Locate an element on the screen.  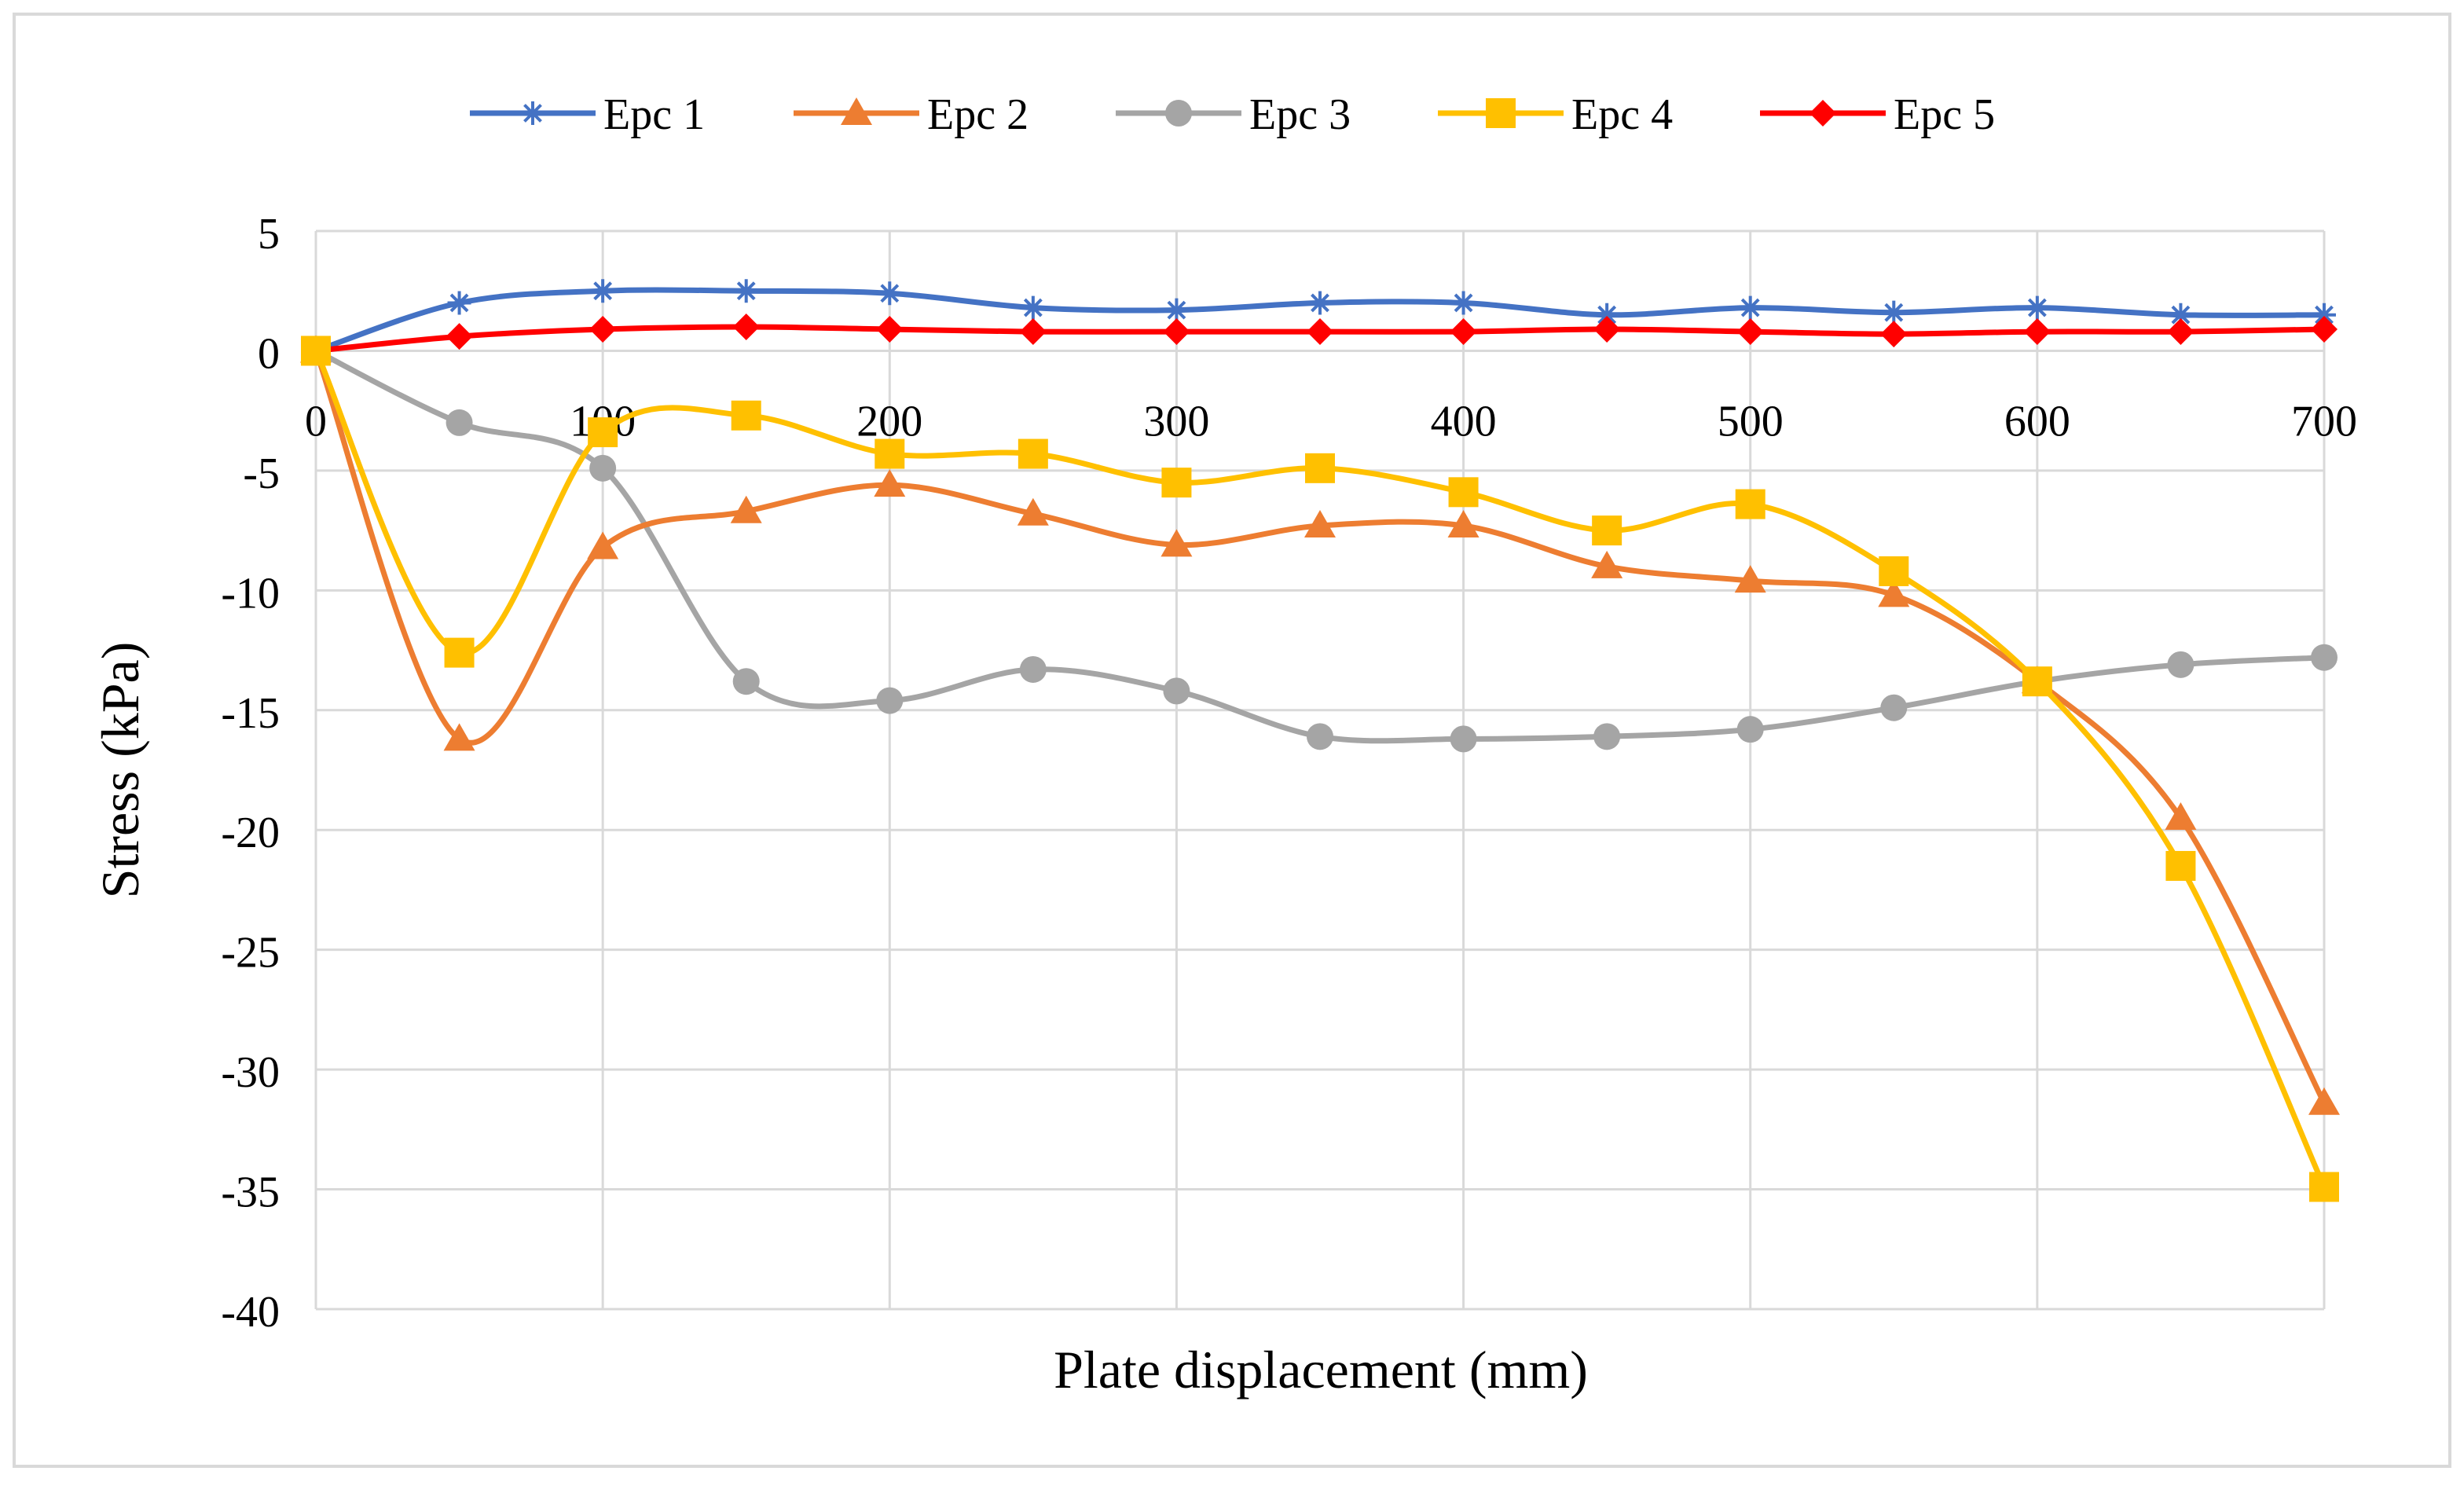
y-axis-label: Stress (kPa) is located at coordinates (120, 770).